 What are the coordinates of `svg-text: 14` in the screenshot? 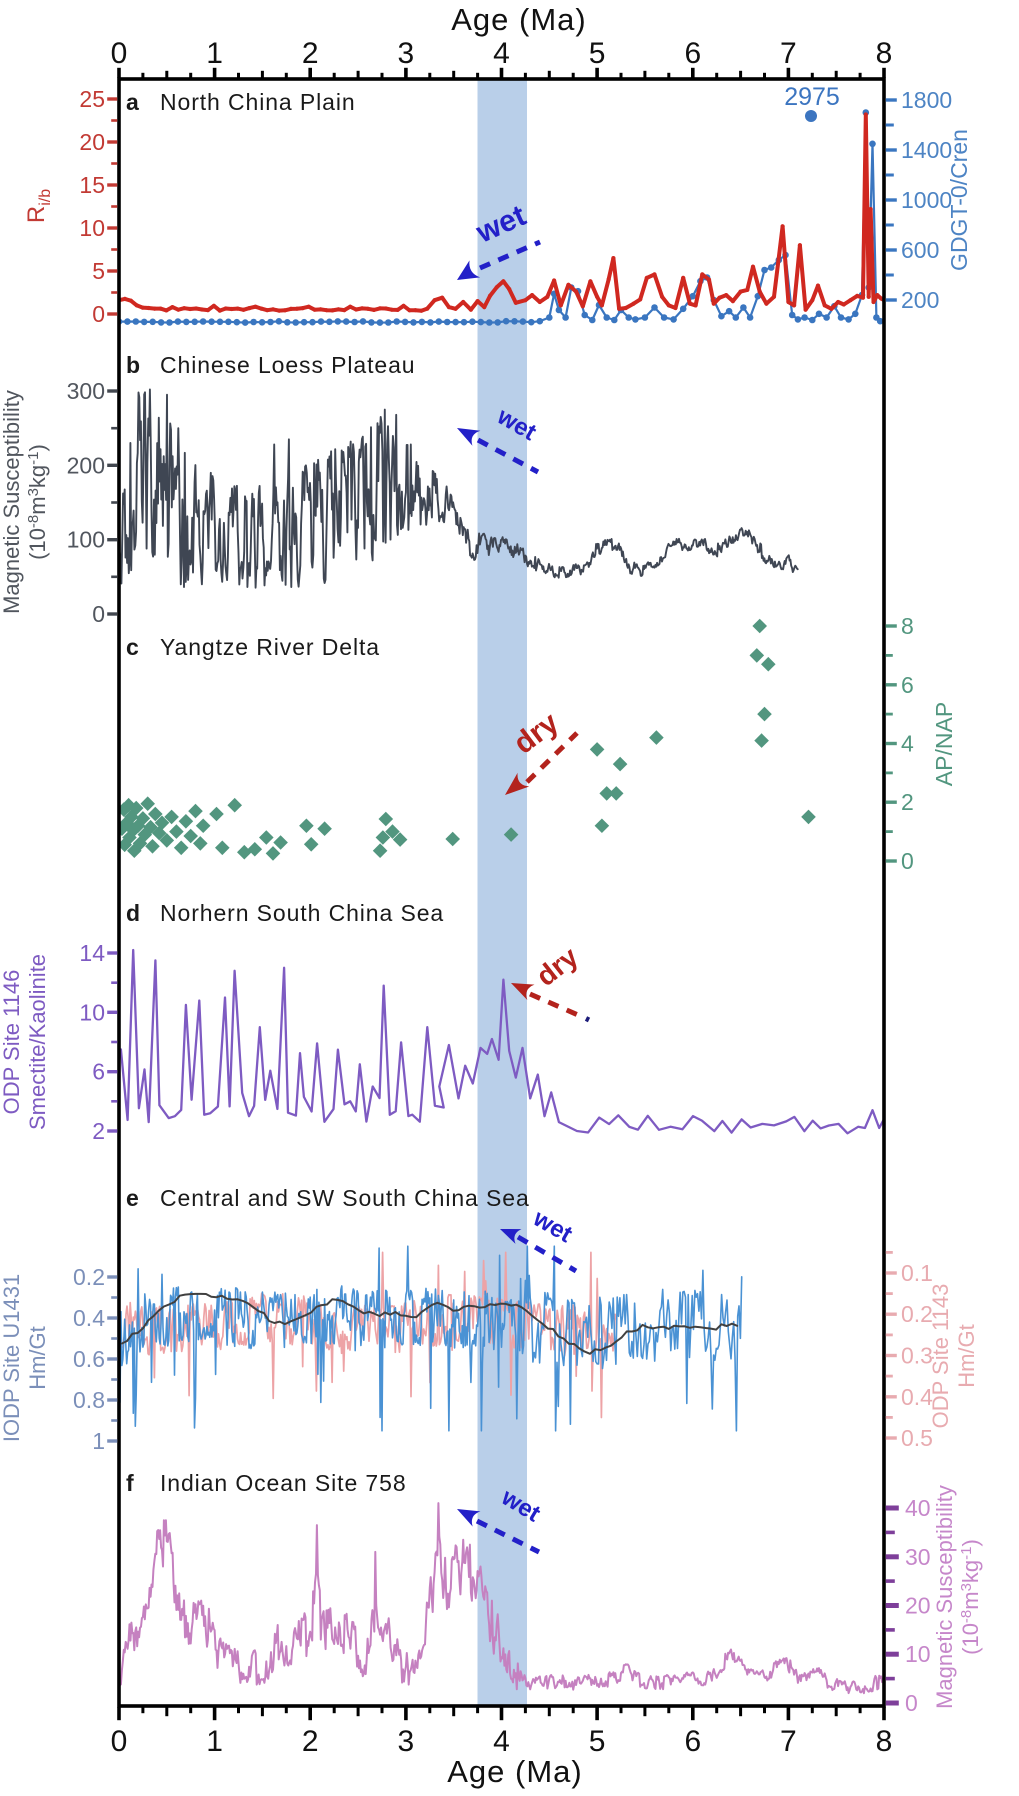 It's located at (92, 953).